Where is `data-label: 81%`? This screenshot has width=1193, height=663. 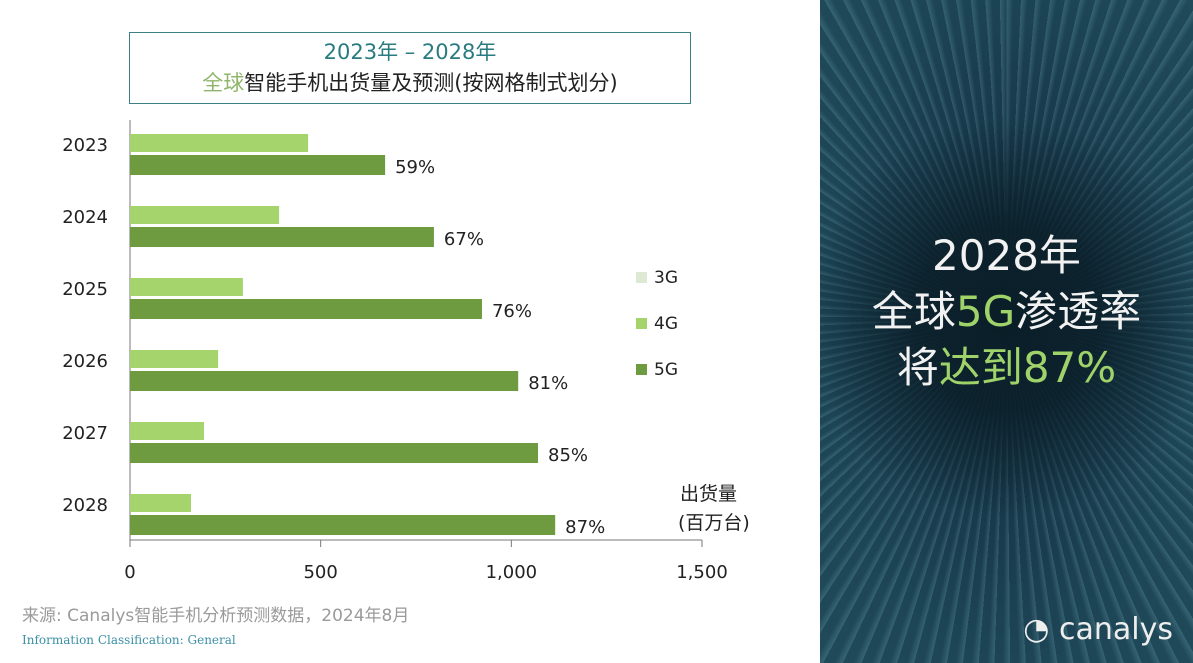
data-label: 81% is located at coordinates (548, 383).